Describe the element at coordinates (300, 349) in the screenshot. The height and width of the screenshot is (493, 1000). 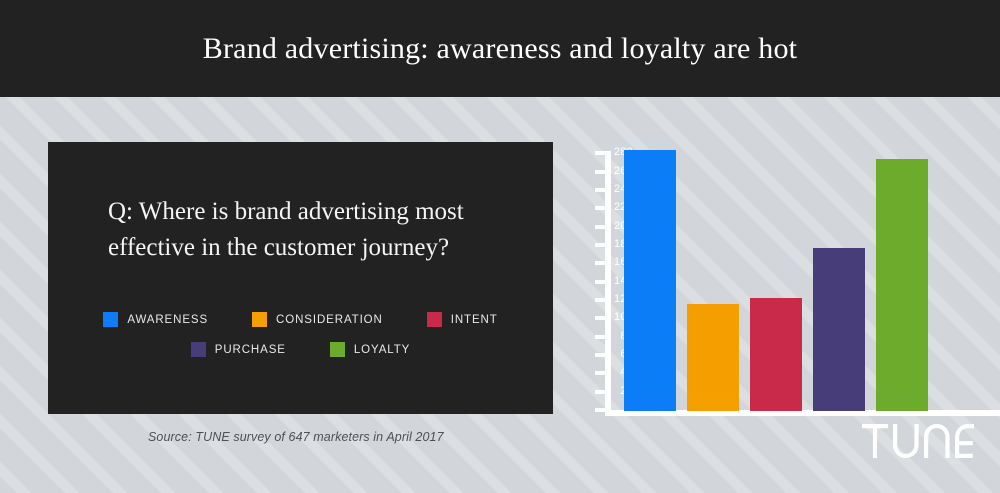
I see `legend-row: PURCHASE LOYALTY` at that location.